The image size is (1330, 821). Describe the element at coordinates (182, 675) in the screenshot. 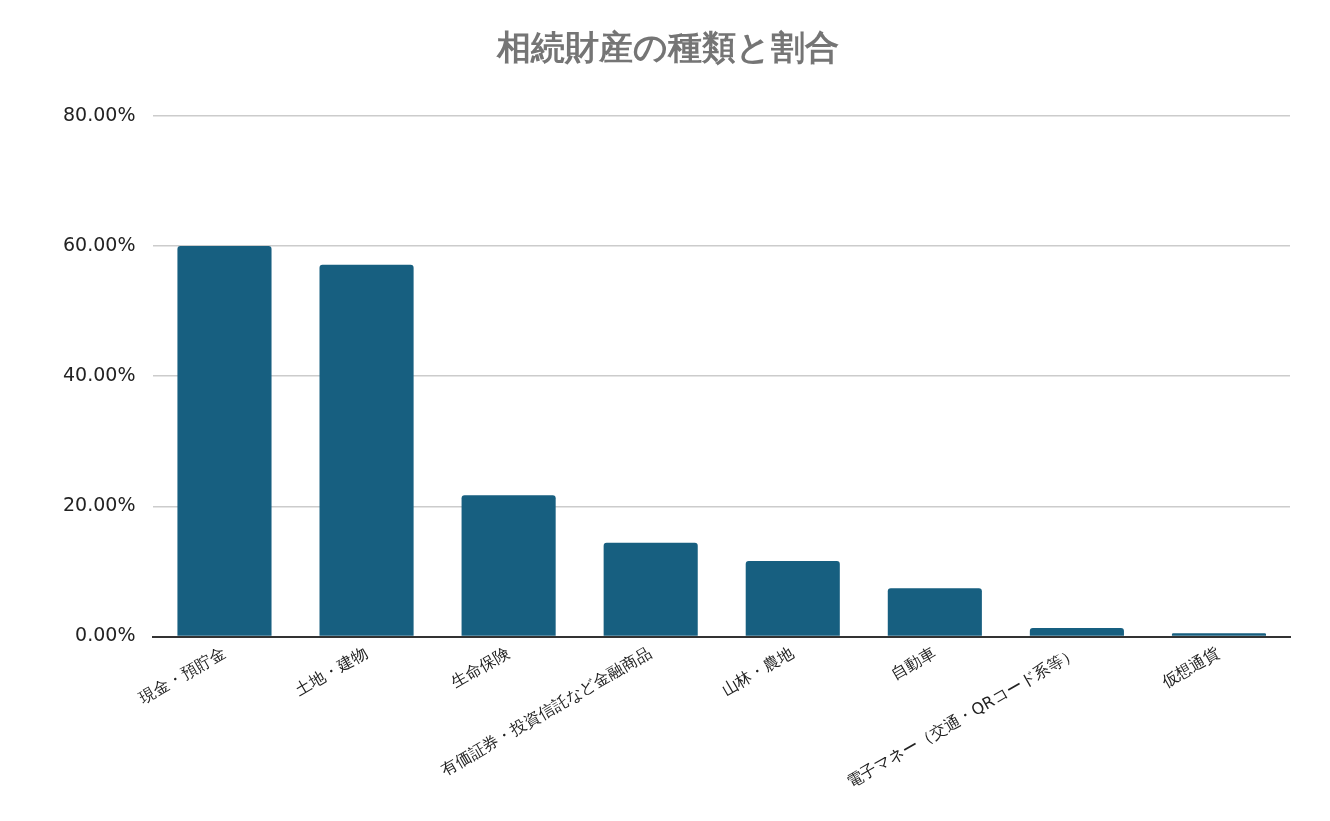

I see `x-tick-label: 現金・預貯金` at that location.